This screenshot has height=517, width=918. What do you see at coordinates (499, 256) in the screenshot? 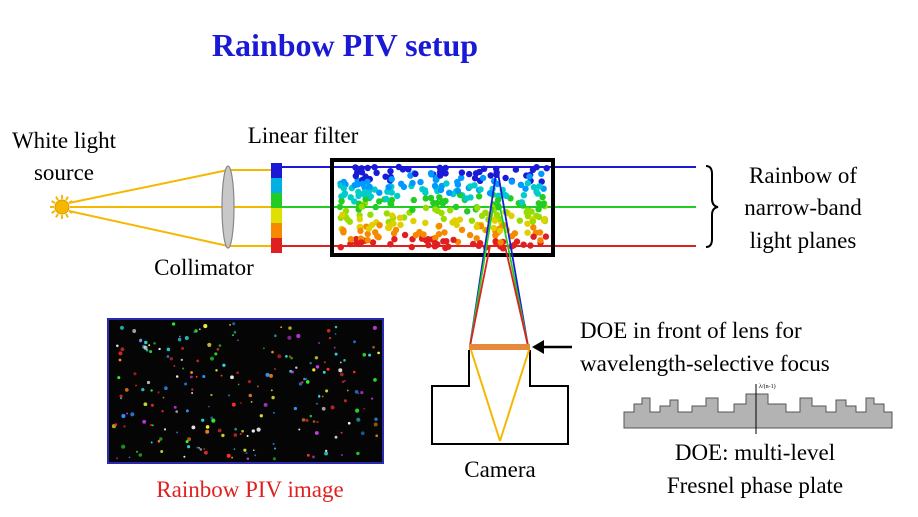
I see `camera-rays` at bounding box center [499, 256].